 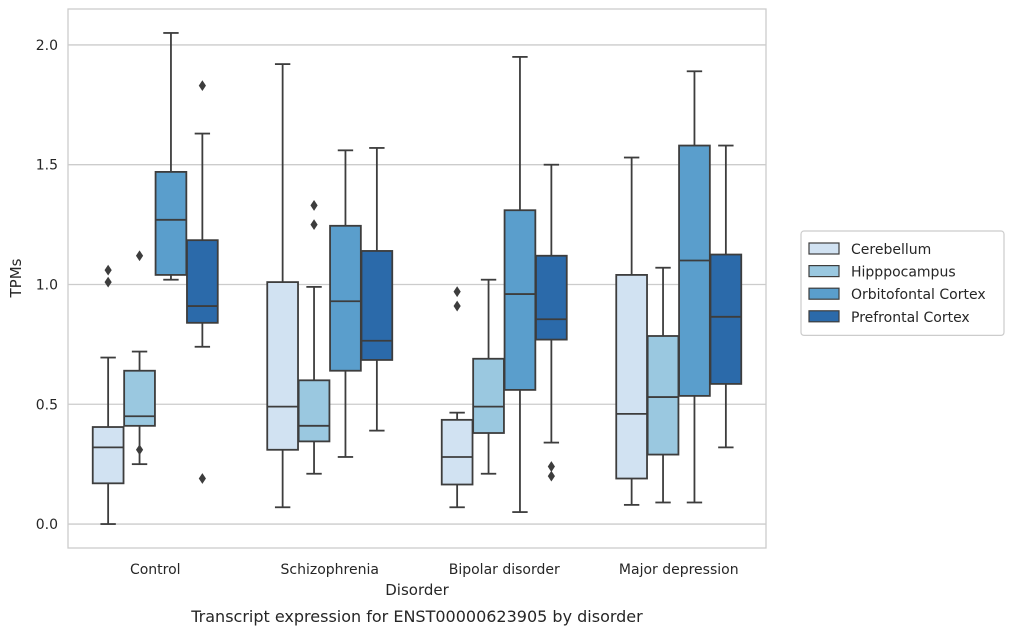 I want to click on legend-frame, so click(x=902, y=283).